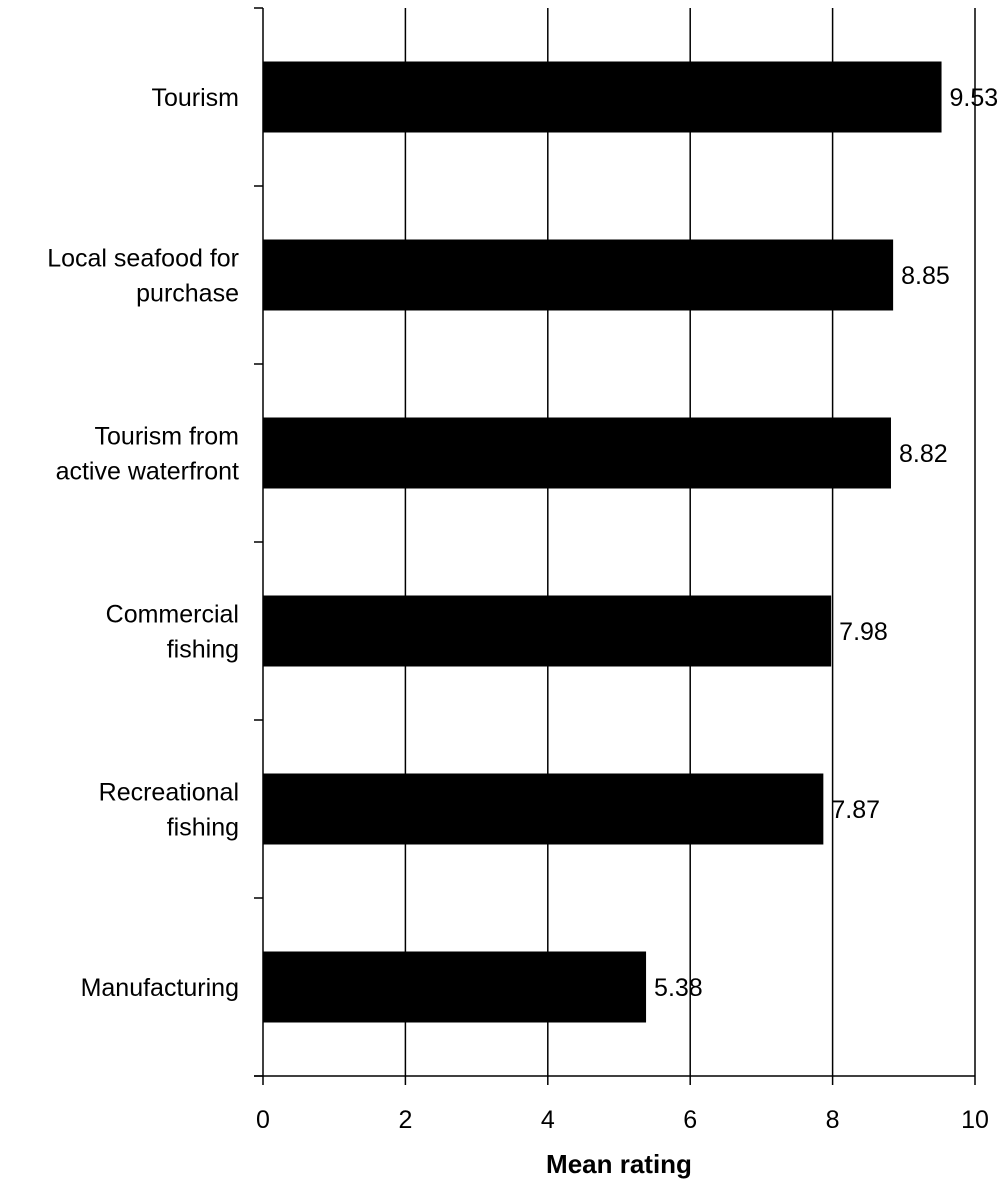 This screenshot has height=1187, width=1008. I want to click on category-label: Tourism, so click(195, 98).